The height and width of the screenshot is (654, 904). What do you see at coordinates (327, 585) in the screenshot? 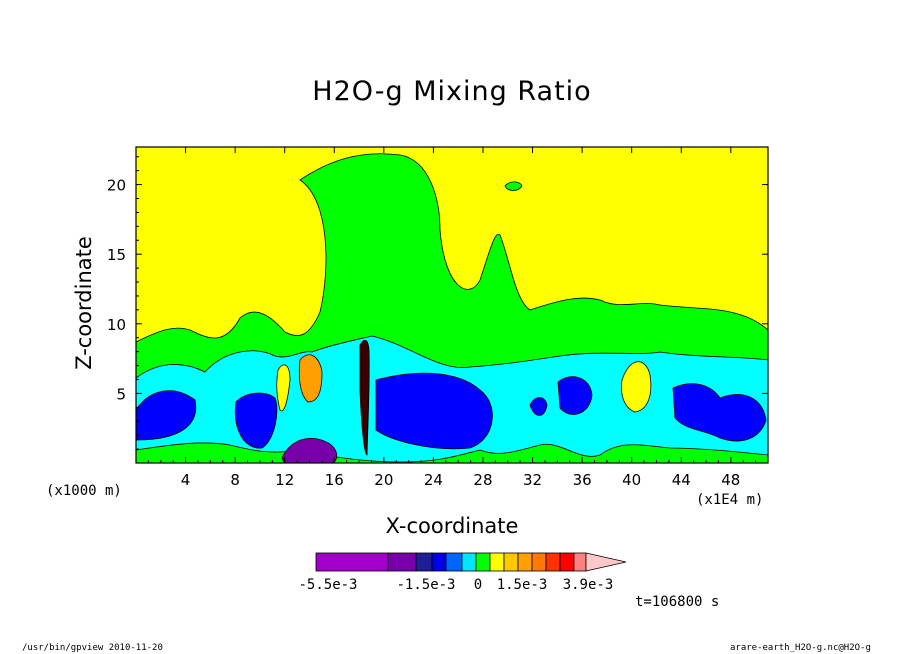
I see `colorbar-label: -5.5e-3` at bounding box center [327, 585].